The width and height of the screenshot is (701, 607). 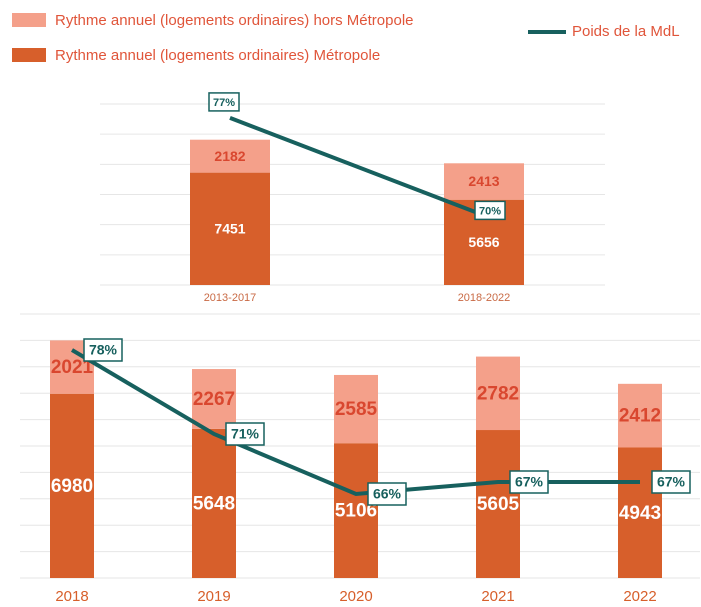 What do you see at coordinates (213, 596) in the screenshot?
I see `x-tick-label: 2019` at bounding box center [213, 596].